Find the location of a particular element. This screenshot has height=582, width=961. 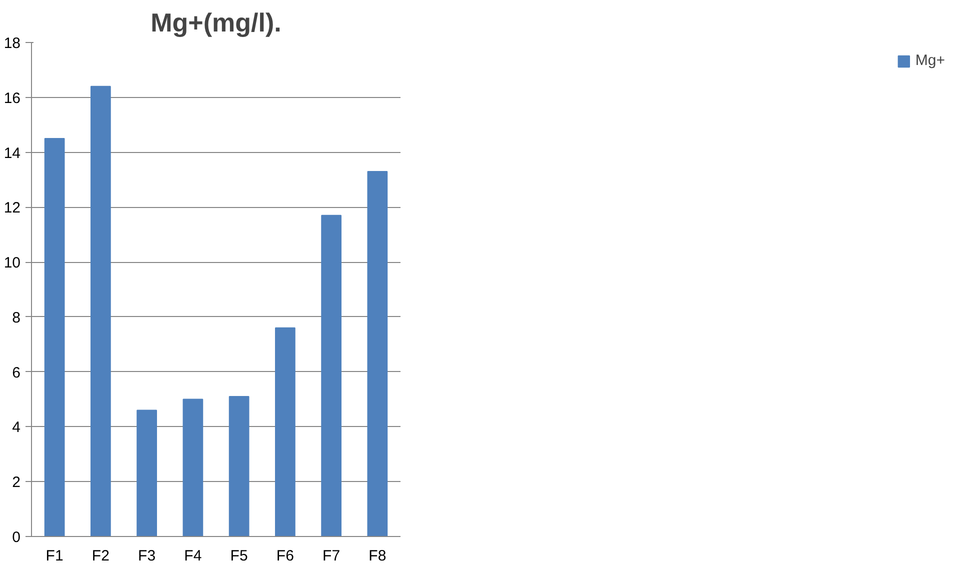

y-tick-label: 12 is located at coordinates (12, 208).